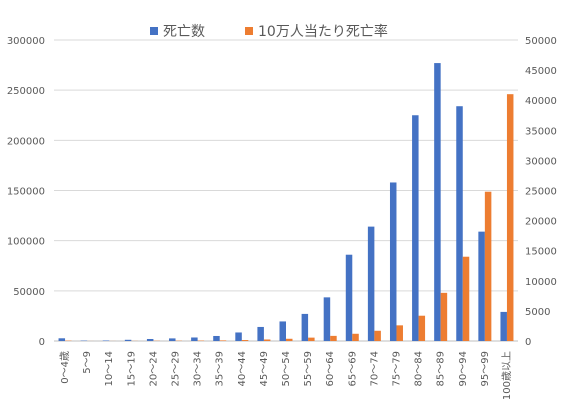 Image resolution: width=563 pixels, height=409 pixels. Describe the element at coordinates (87, 362) in the screenshot. I see `category-label: 5～9` at that location.